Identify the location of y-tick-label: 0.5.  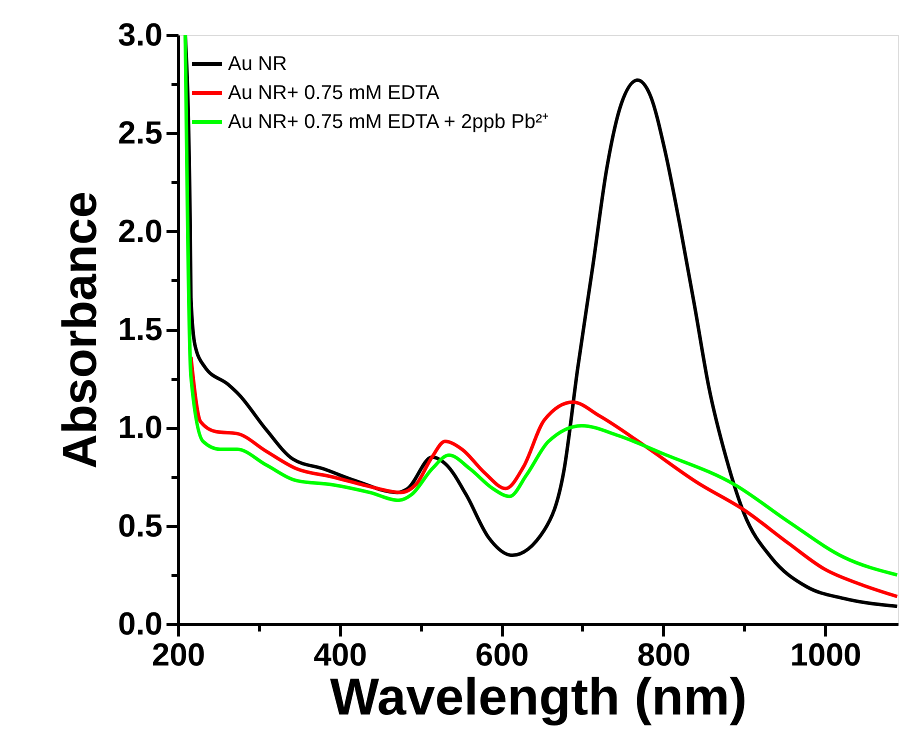
(140, 525).